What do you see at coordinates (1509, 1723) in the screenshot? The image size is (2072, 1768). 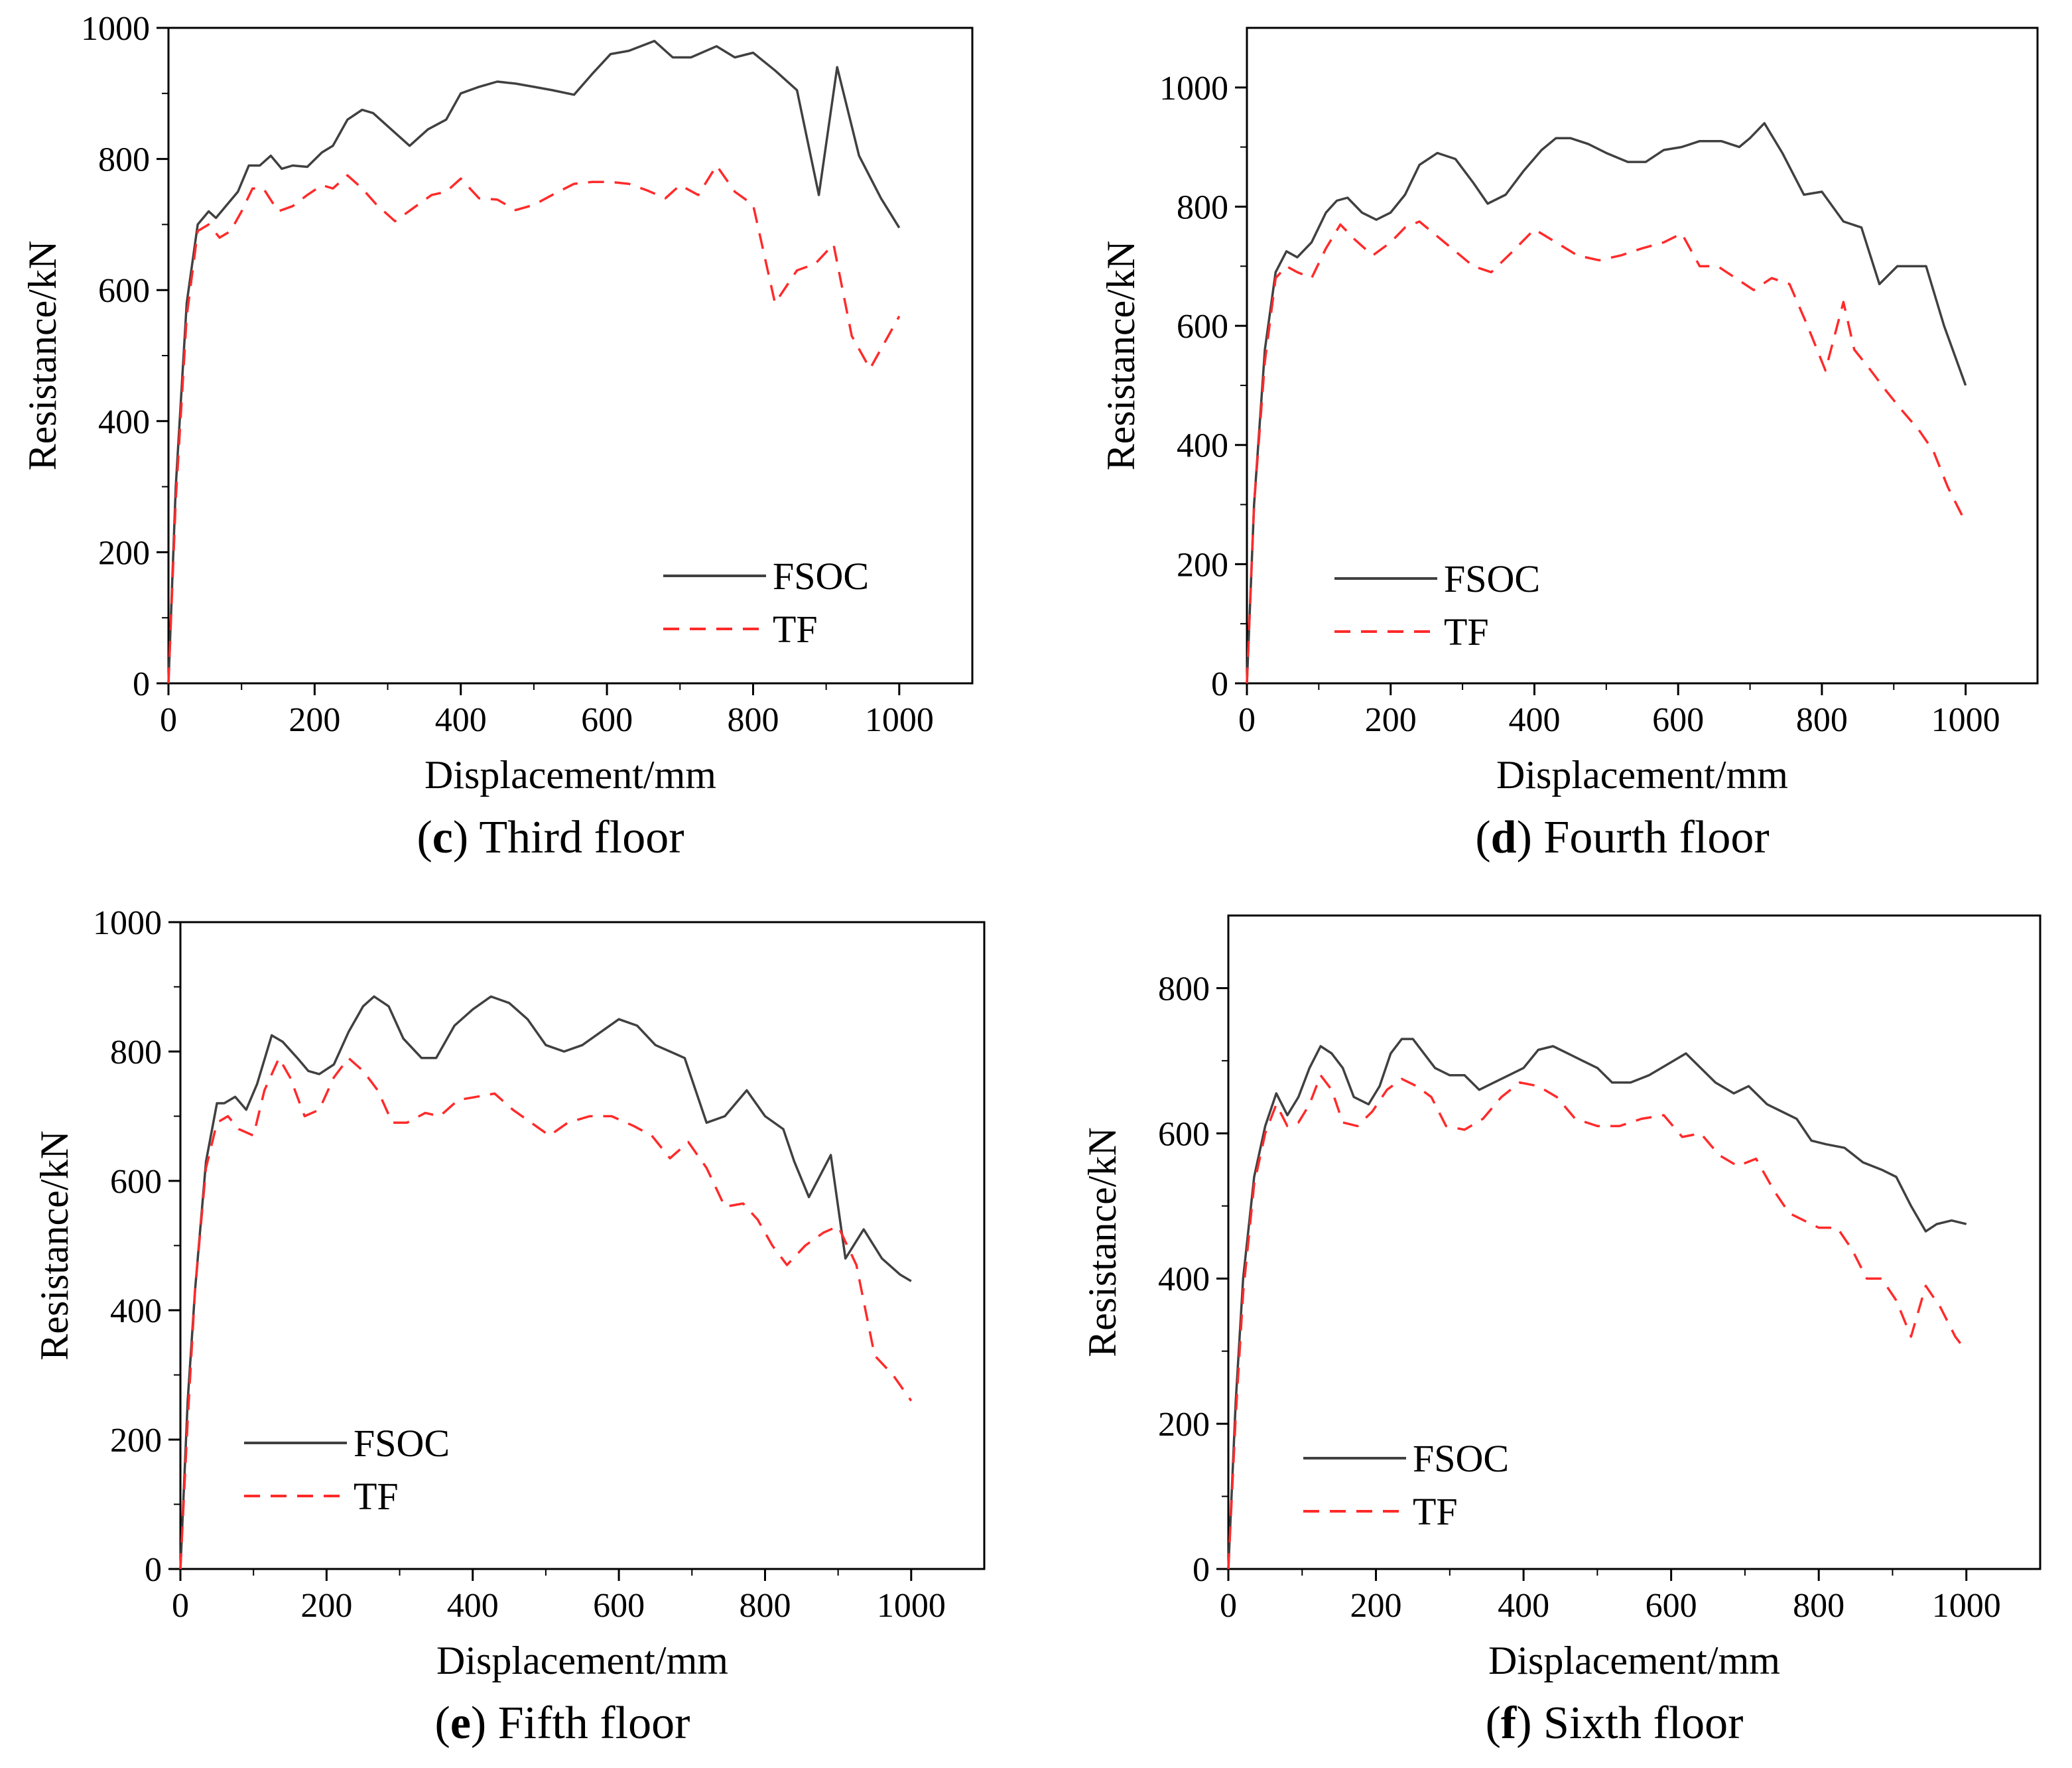 I see `caption-letter: f` at bounding box center [1509, 1723].